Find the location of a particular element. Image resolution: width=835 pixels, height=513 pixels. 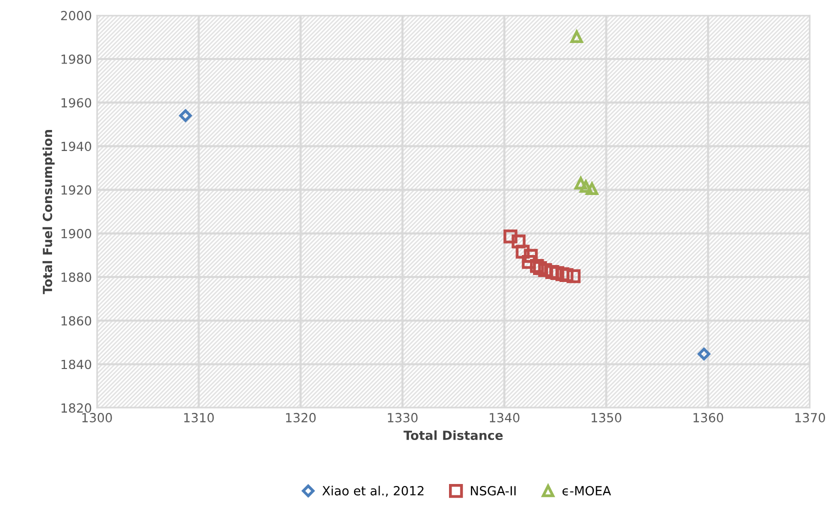

x-tick-label: 1340 is located at coordinates (505, 417).